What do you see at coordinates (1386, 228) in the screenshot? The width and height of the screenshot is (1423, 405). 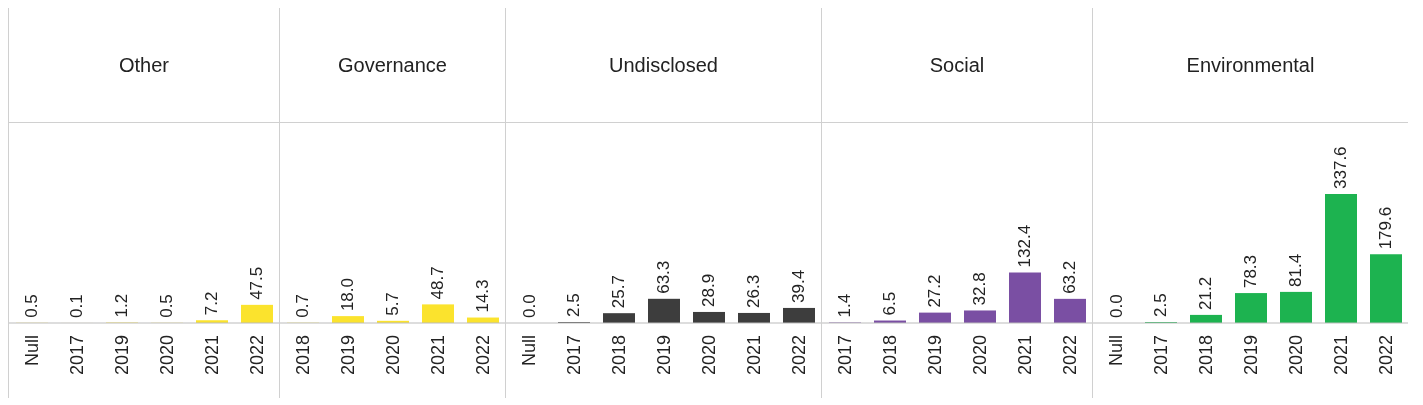 I see `data-label: 179.6` at bounding box center [1386, 228].